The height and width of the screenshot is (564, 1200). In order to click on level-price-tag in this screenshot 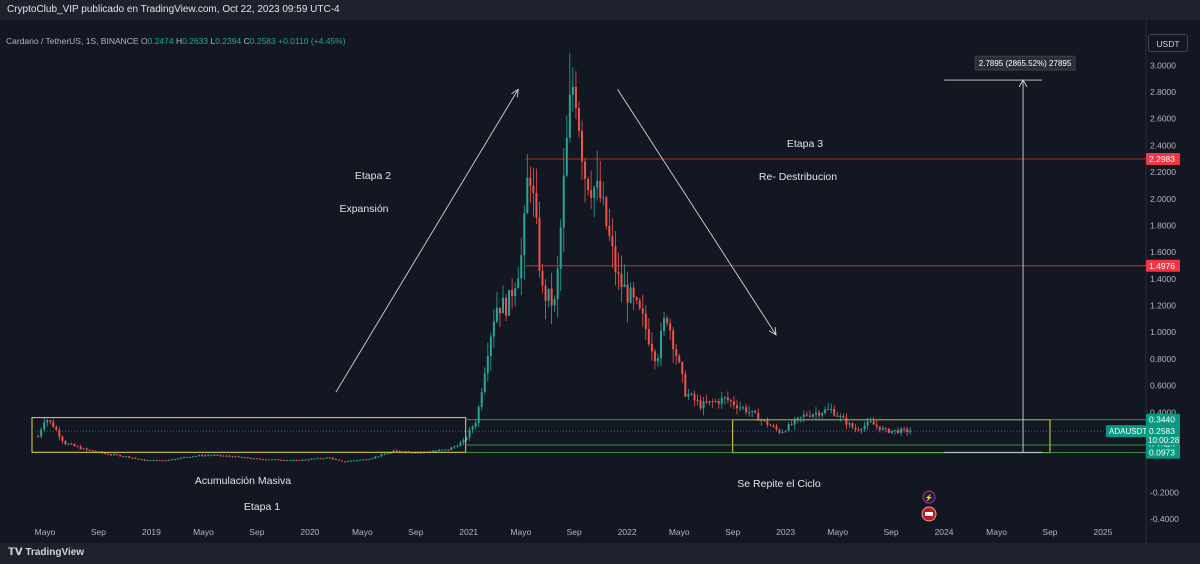, I will do `click(1163, 419)`.